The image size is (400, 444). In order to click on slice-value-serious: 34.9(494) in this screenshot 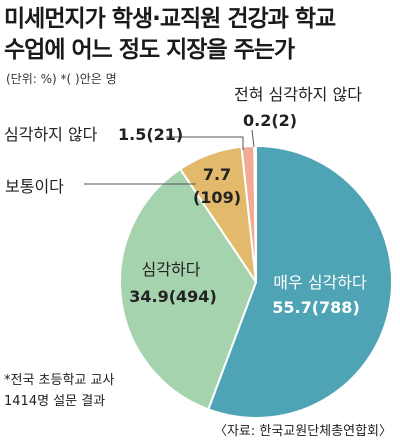, I will do `click(173, 296)`.